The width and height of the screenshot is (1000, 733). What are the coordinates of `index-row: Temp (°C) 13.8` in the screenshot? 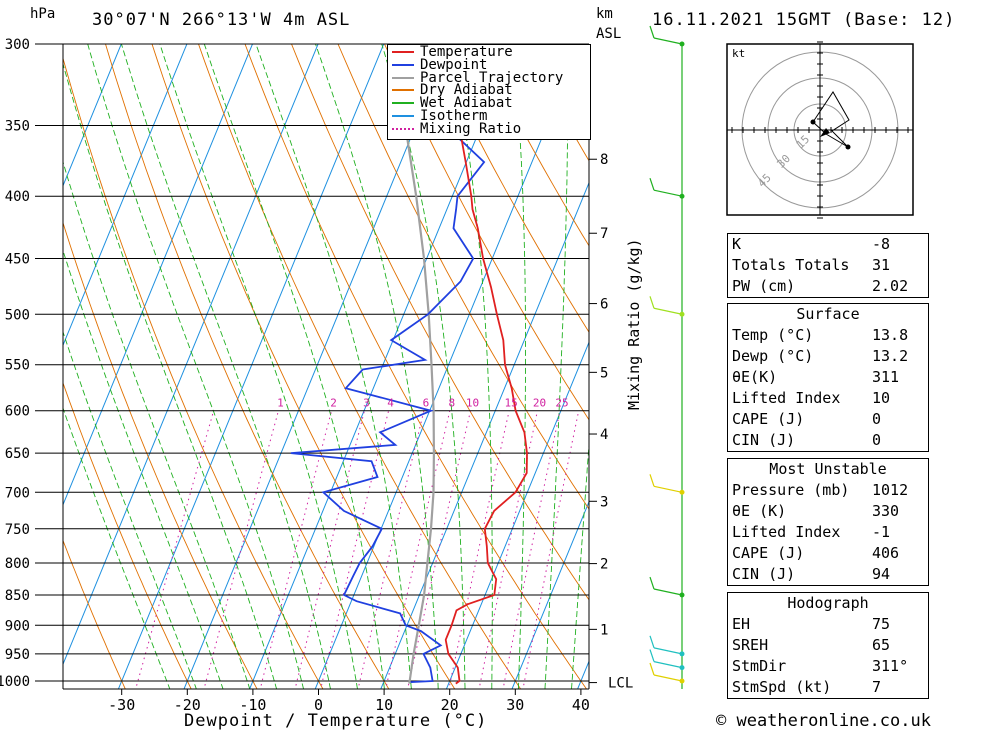 It's located at (828, 335).